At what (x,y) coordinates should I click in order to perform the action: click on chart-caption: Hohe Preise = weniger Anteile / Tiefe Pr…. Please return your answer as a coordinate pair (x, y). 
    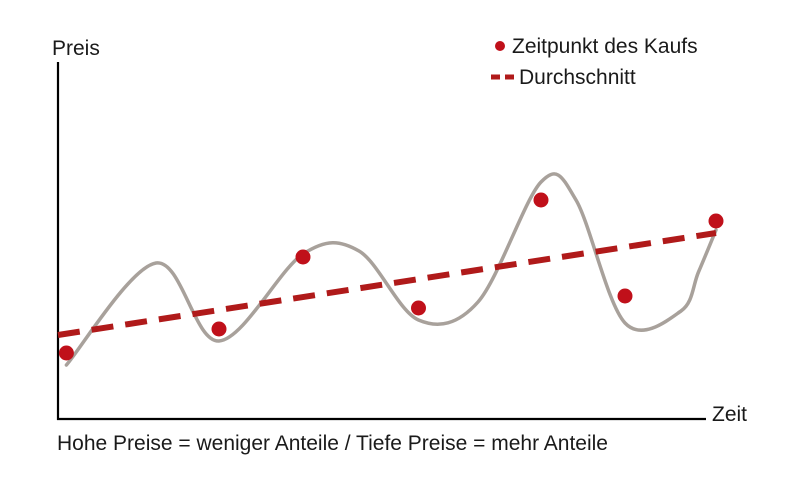
    Looking at the image, I should click on (332, 443).